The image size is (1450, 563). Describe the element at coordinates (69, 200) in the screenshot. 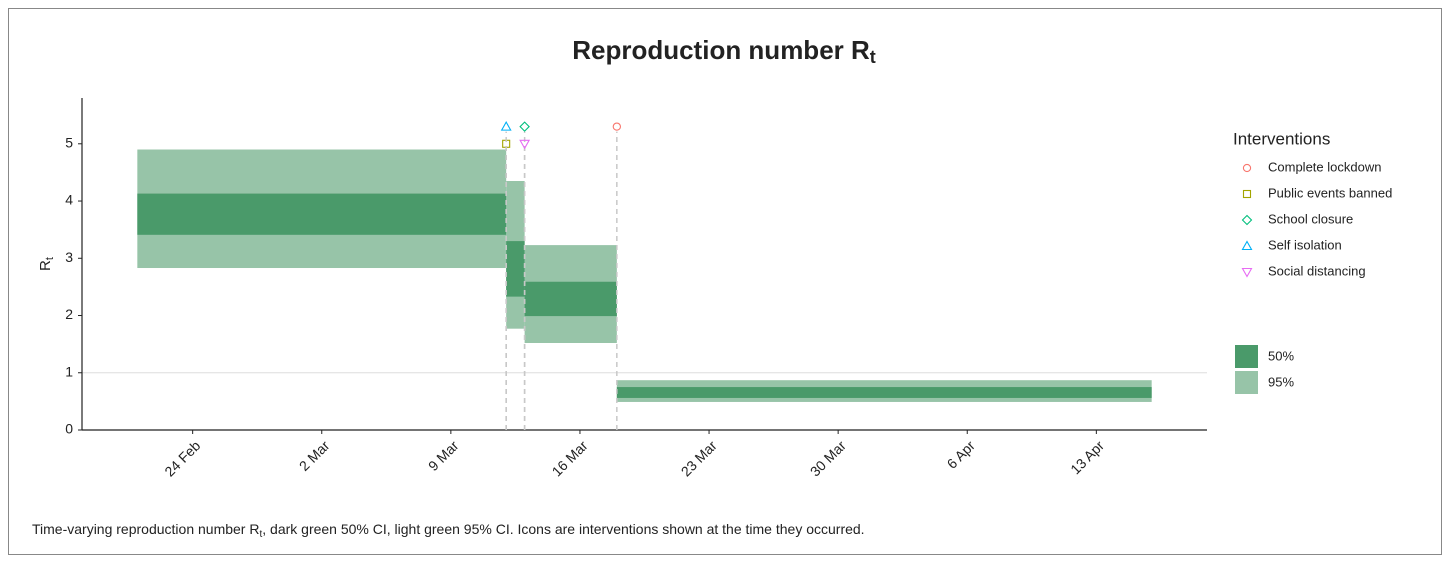

I see `y-tick-label: 4` at that location.